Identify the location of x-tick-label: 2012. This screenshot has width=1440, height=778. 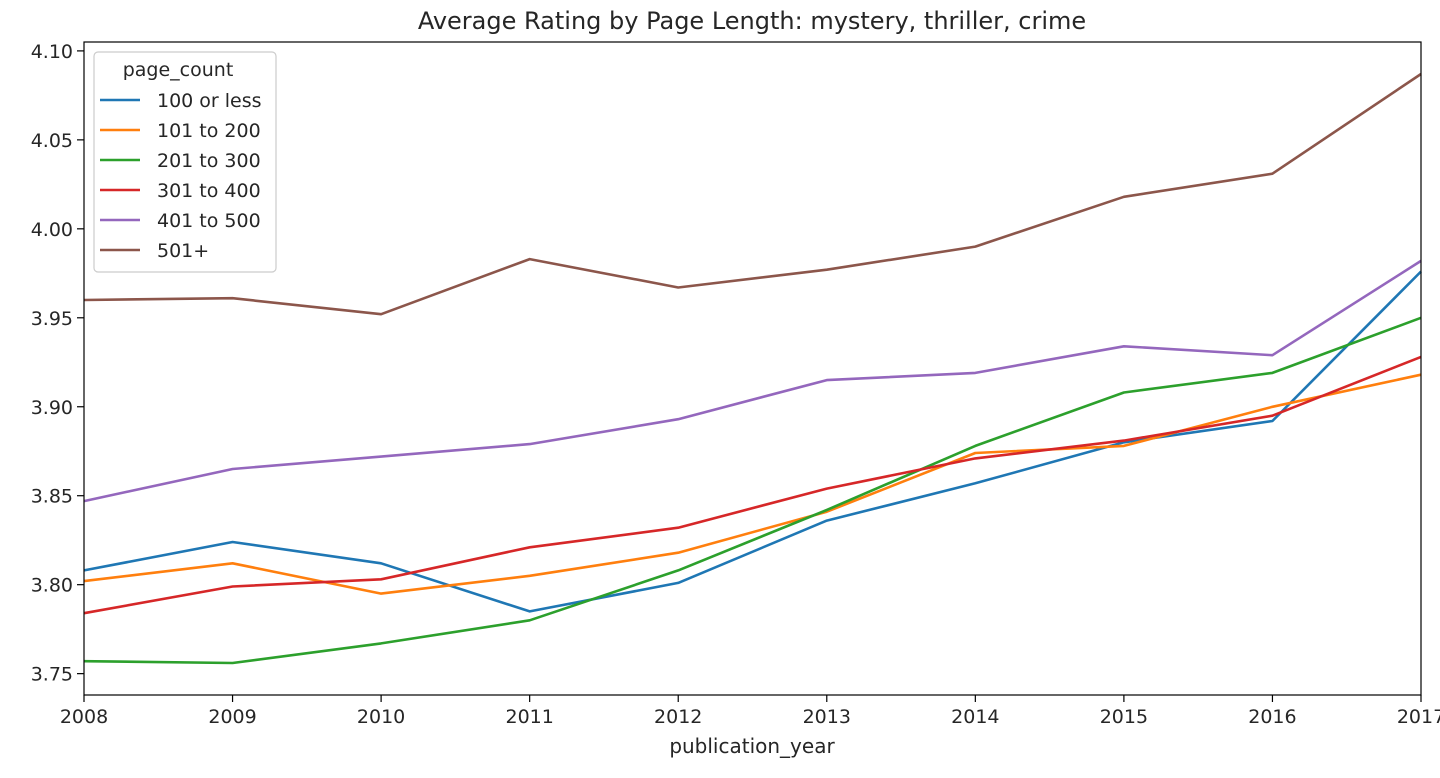
(678, 717).